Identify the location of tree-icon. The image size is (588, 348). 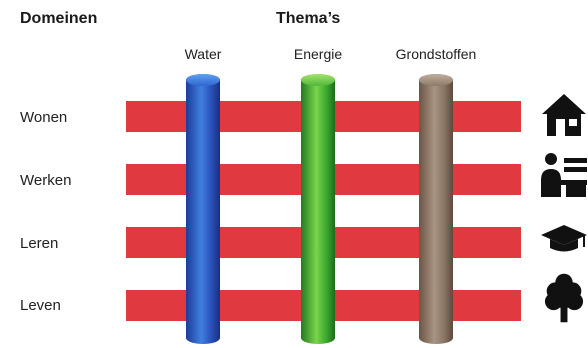
(564, 298).